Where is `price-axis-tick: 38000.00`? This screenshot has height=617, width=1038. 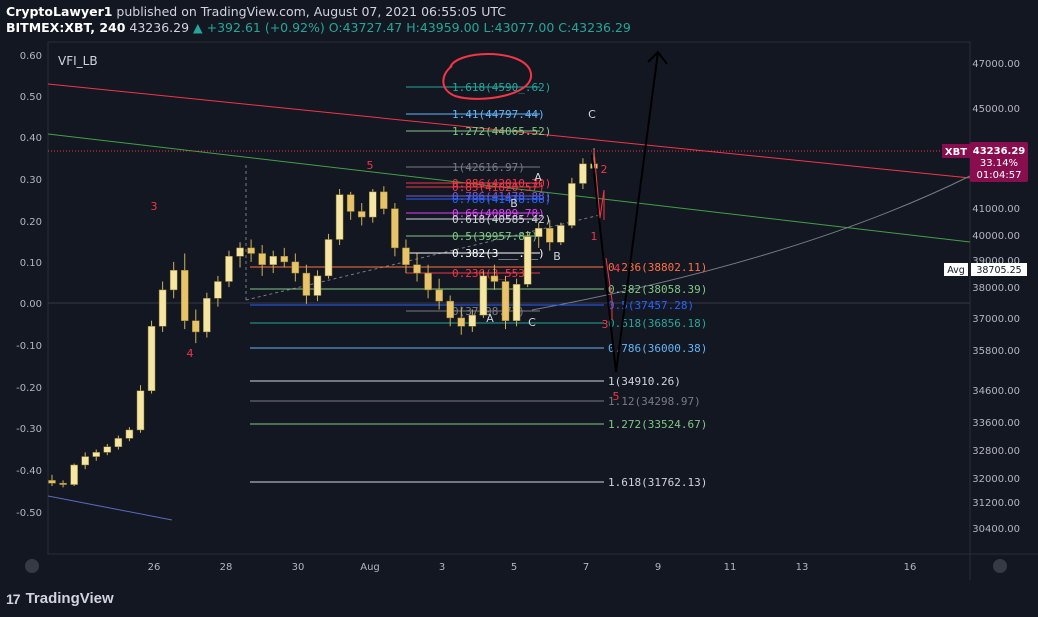 price-axis-tick: 38000.00 is located at coordinates (996, 288).